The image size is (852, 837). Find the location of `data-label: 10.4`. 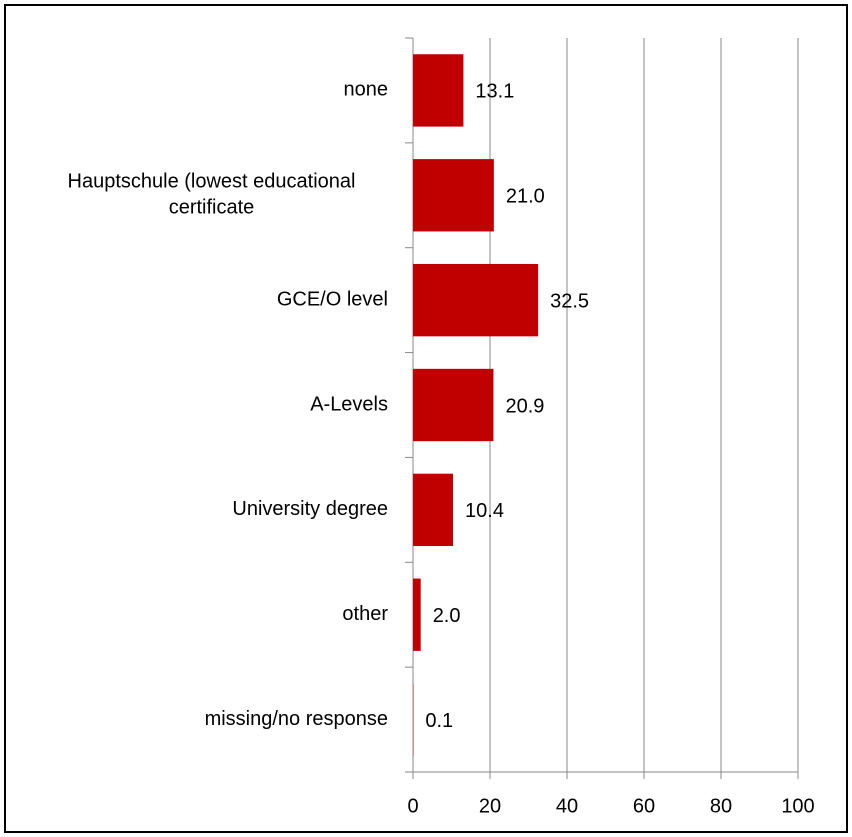

data-label: 10.4 is located at coordinates (484, 511).